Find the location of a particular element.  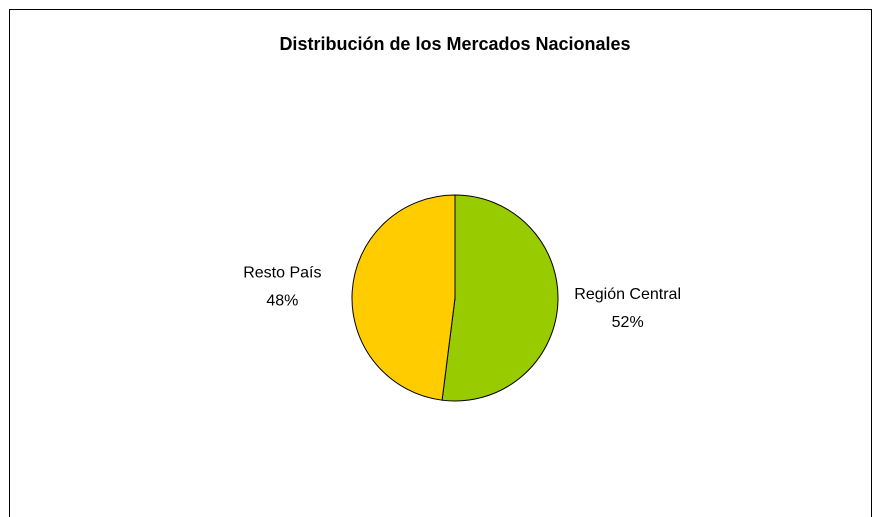

slice-label: Región Central is located at coordinates (627, 294).